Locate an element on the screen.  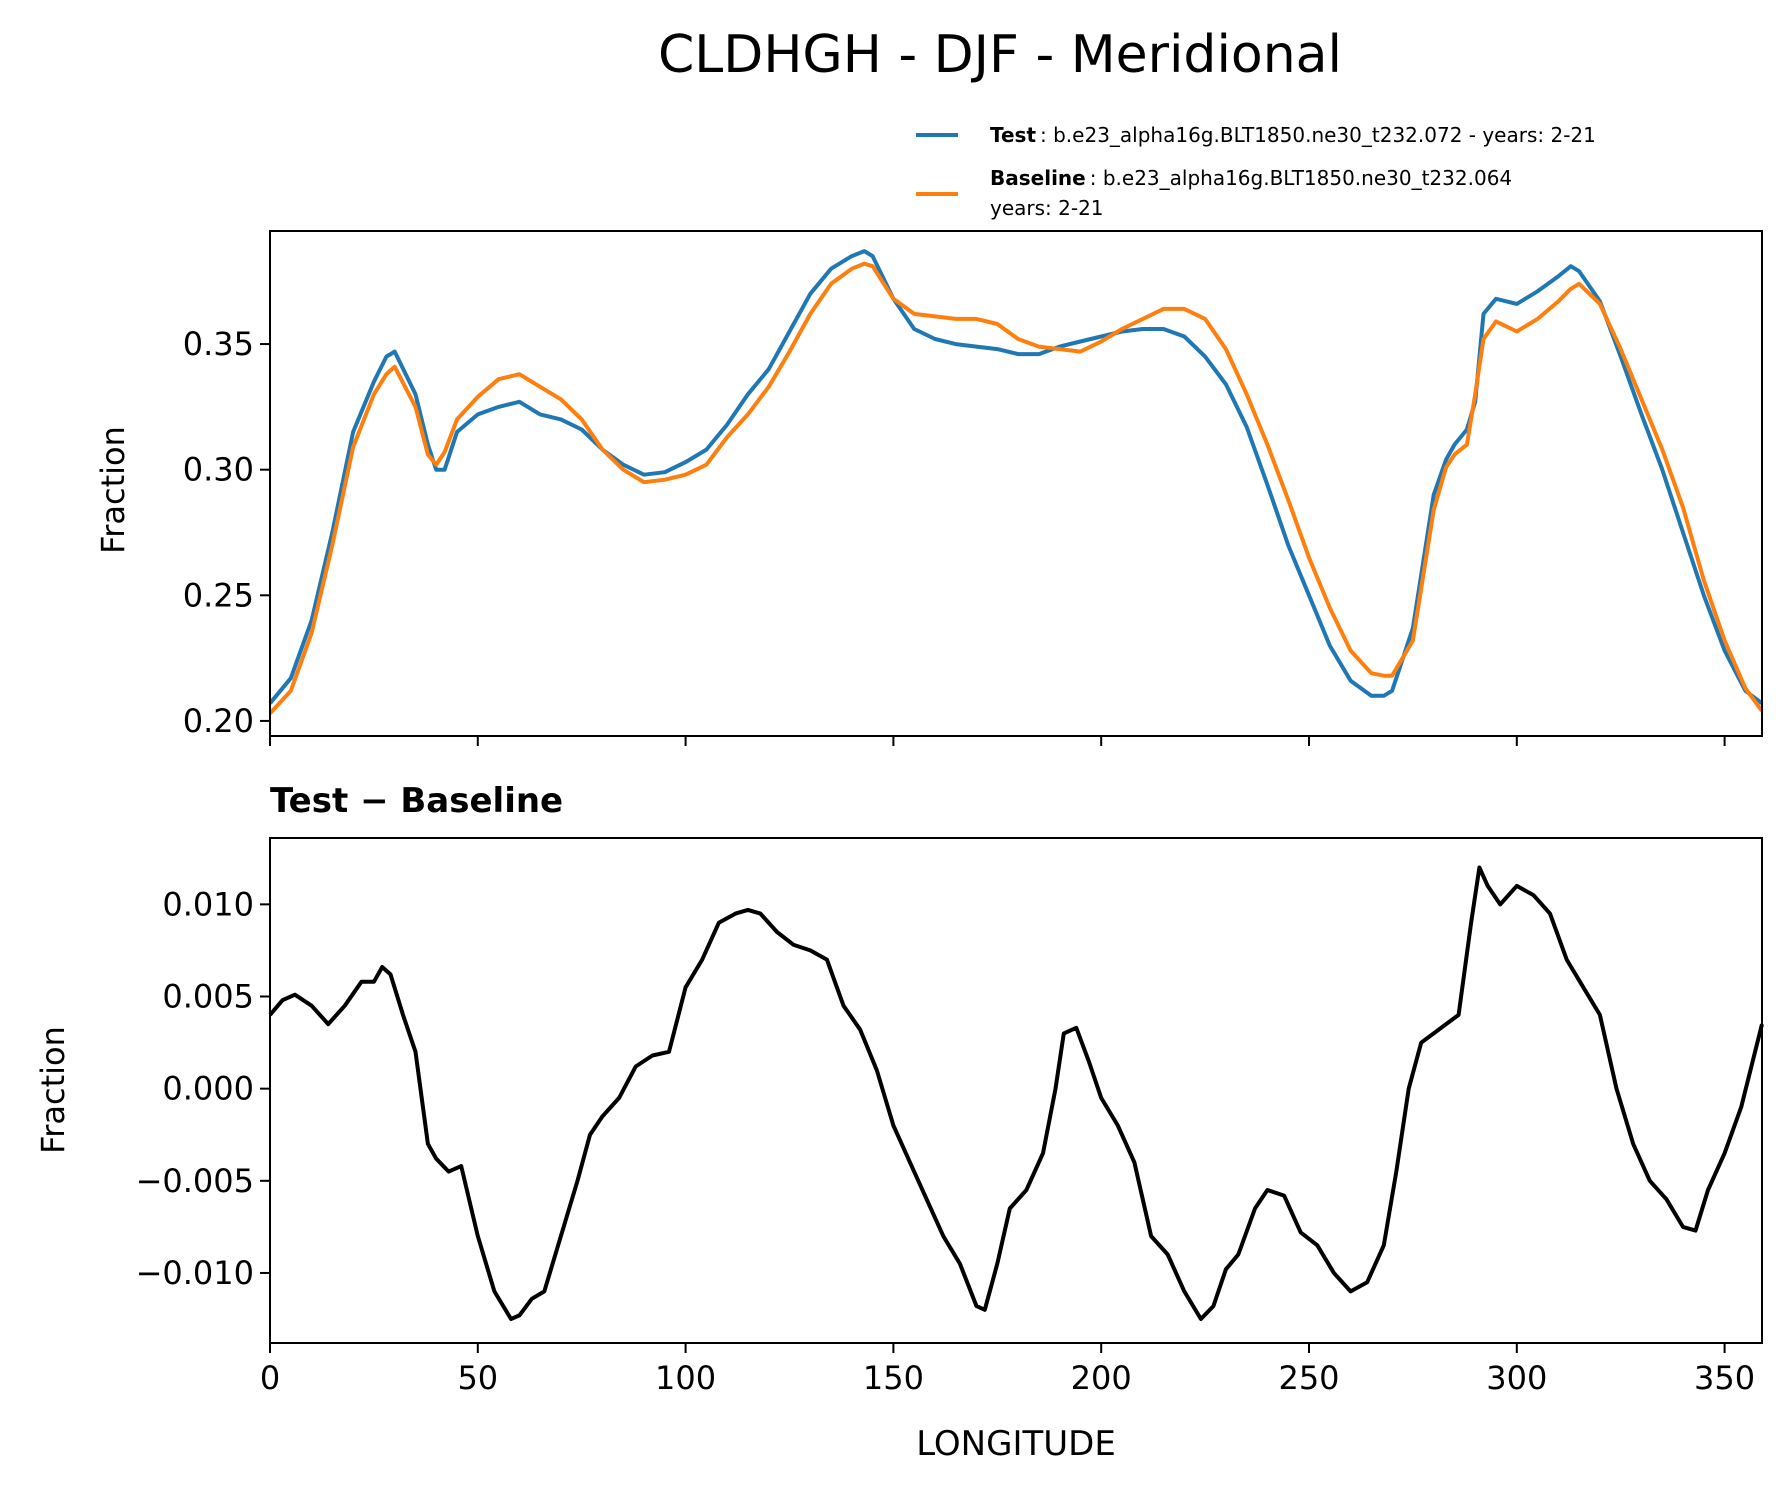
legend-baseline-label: Baseline is located at coordinates (1038, 178).